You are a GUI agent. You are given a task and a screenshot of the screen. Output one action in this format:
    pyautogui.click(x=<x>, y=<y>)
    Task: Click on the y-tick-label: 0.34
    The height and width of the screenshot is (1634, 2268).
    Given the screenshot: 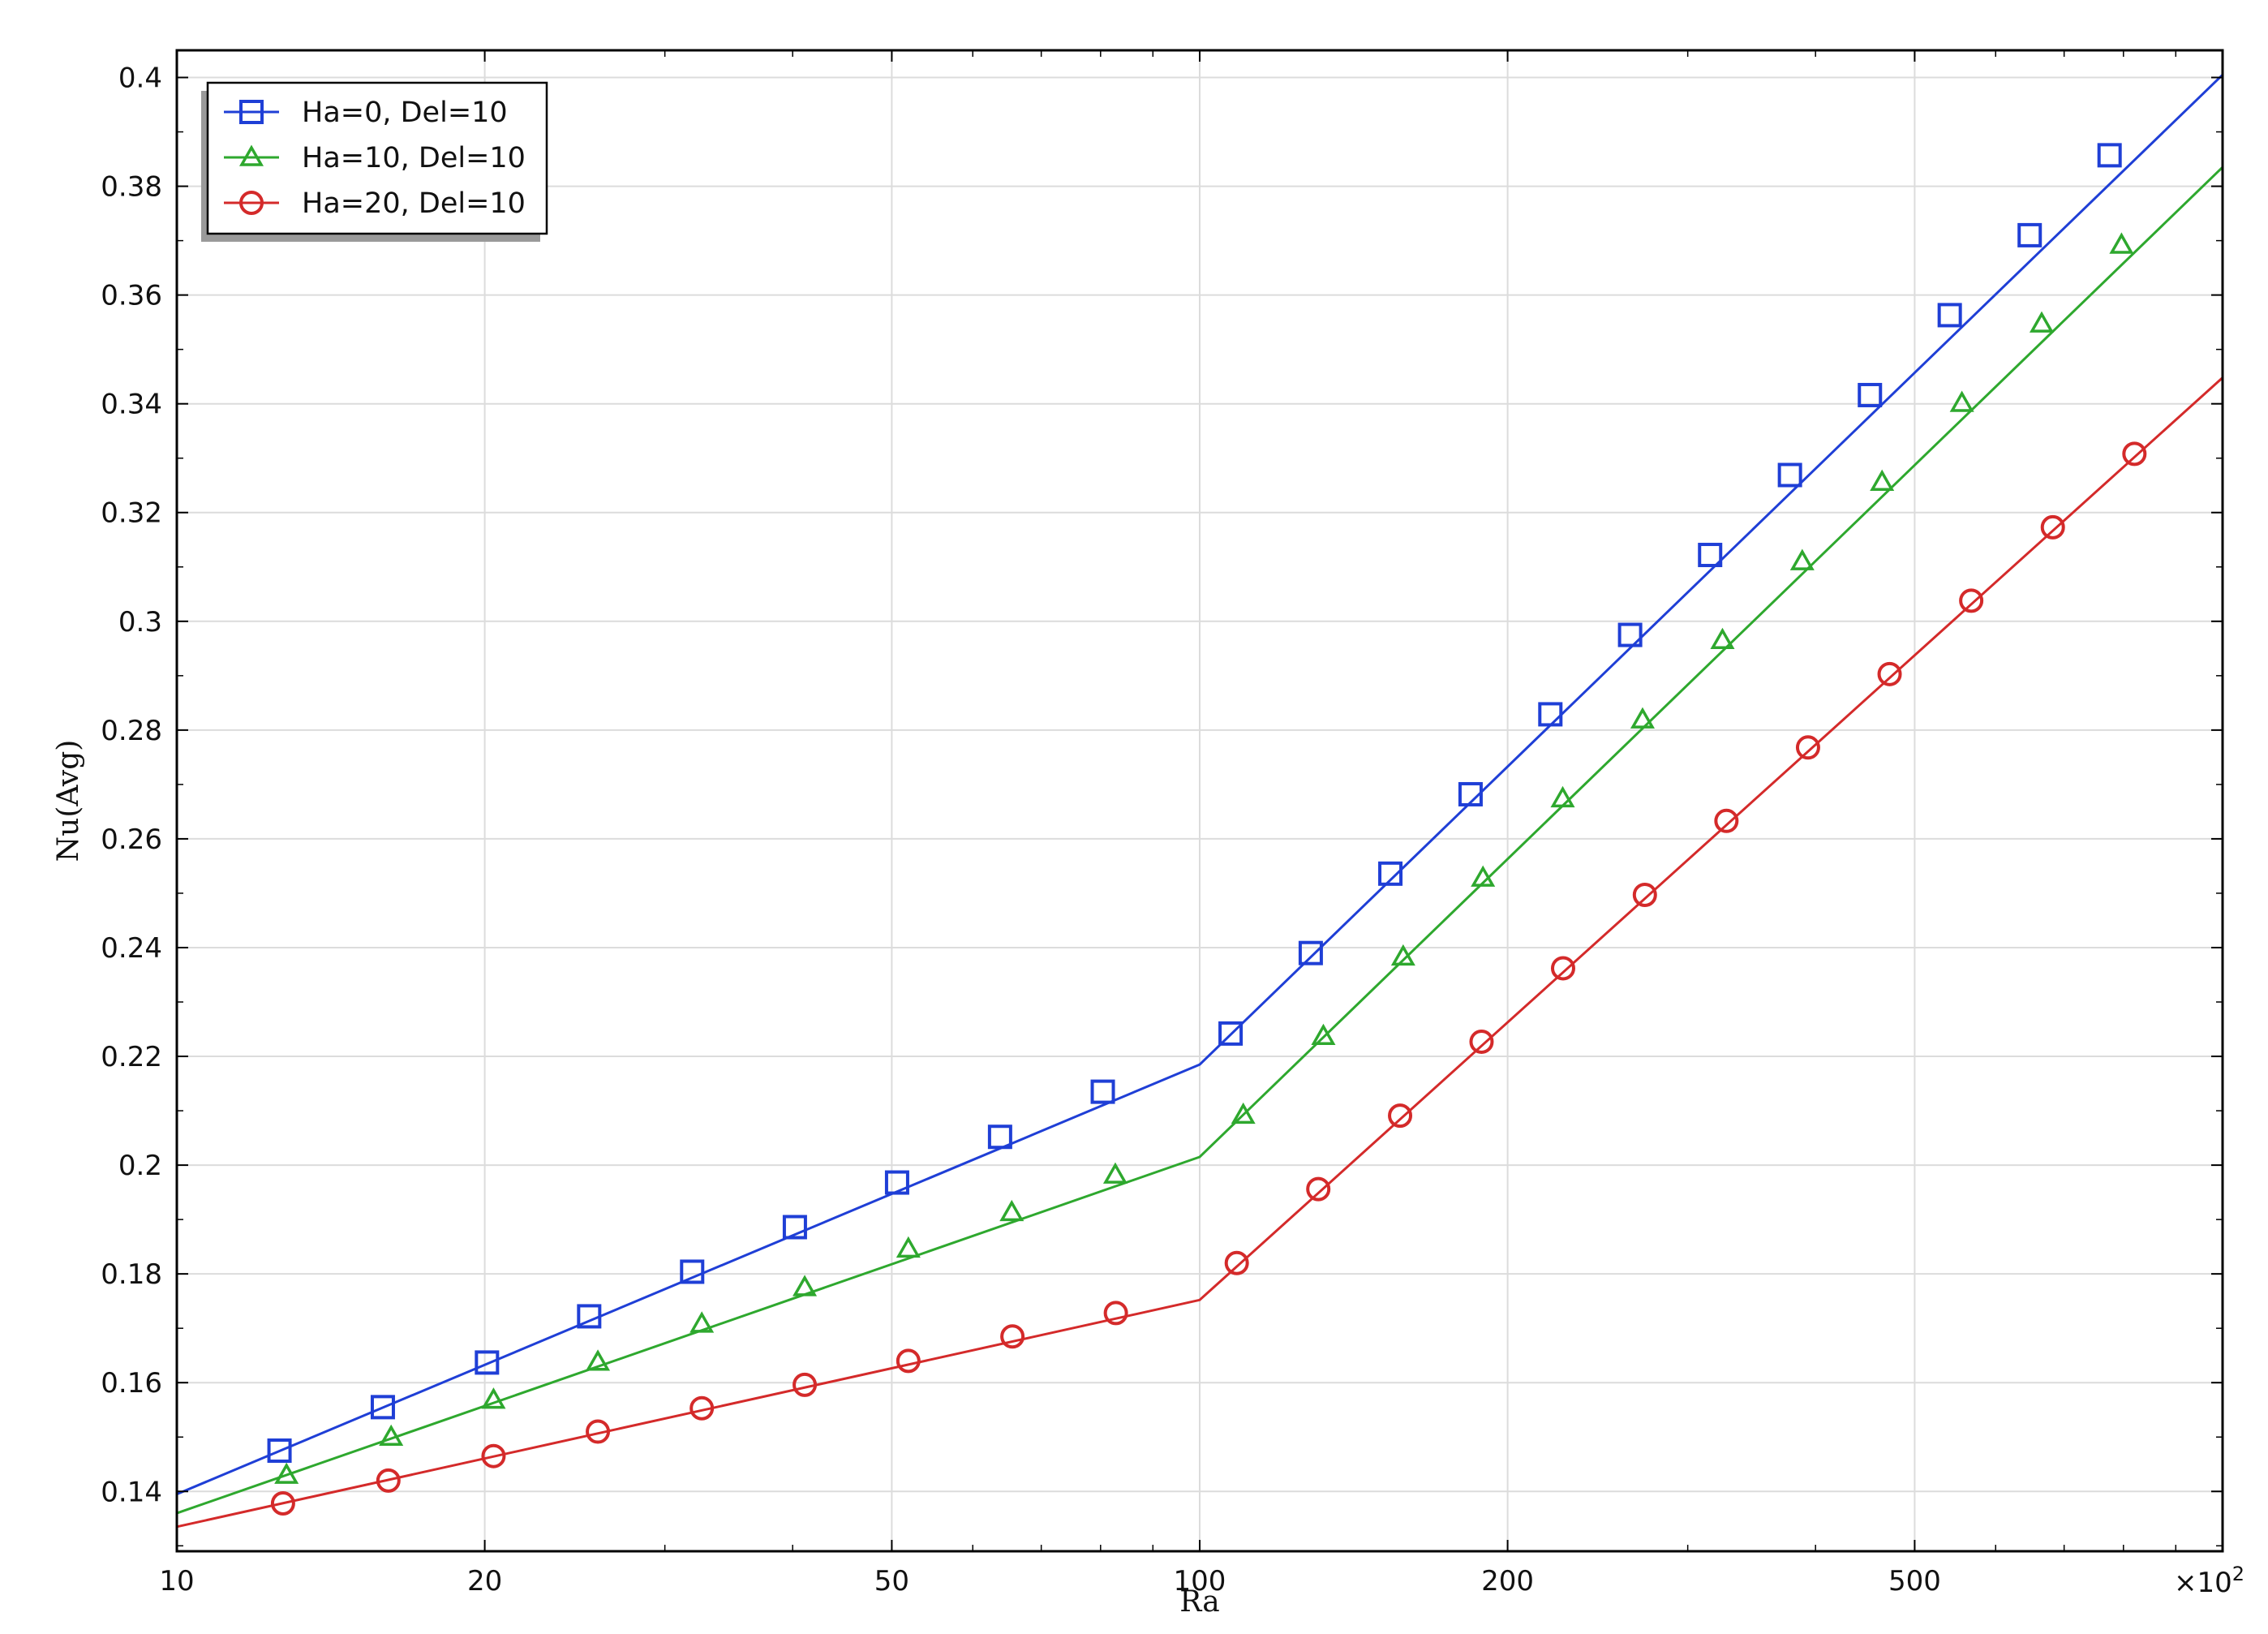 What is the action you would take?
    pyautogui.click(x=131, y=405)
    